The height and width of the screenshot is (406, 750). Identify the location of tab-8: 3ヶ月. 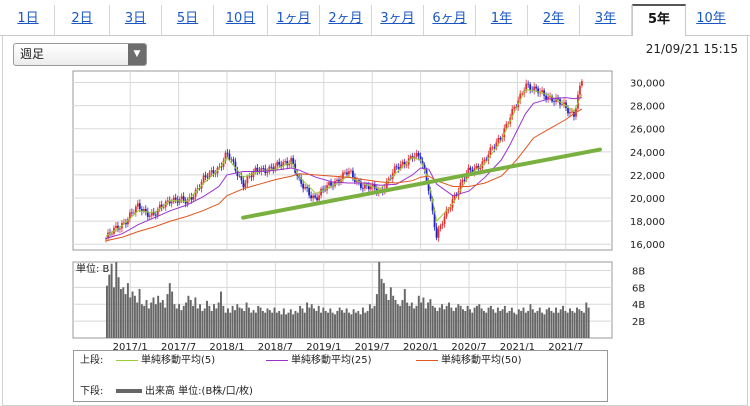
(398, 20).